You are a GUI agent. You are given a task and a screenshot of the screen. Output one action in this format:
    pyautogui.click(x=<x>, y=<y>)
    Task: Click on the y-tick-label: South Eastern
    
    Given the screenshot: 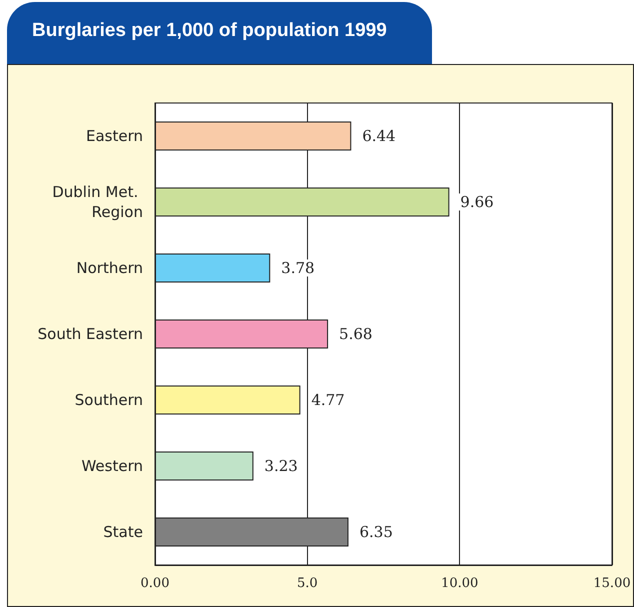 What is the action you would take?
    pyautogui.click(x=90, y=334)
    